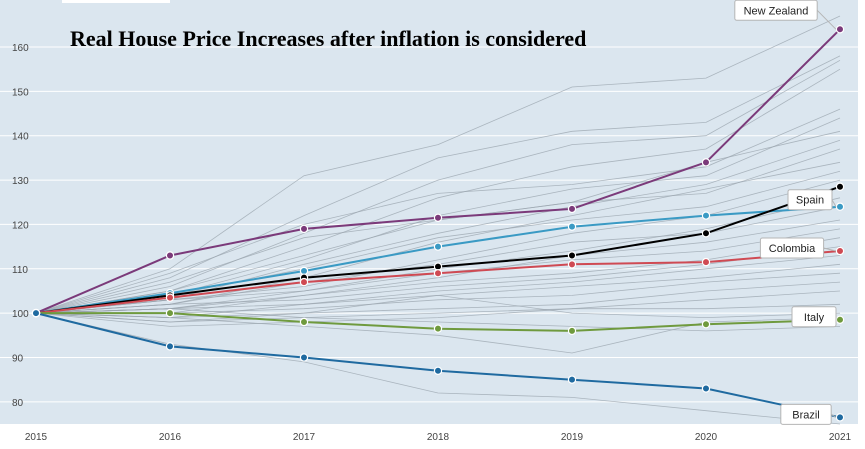  What do you see at coordinates (20, 48) in the screenshot?
I see `y-tick-label: 160` at bounding box center [20, 48].